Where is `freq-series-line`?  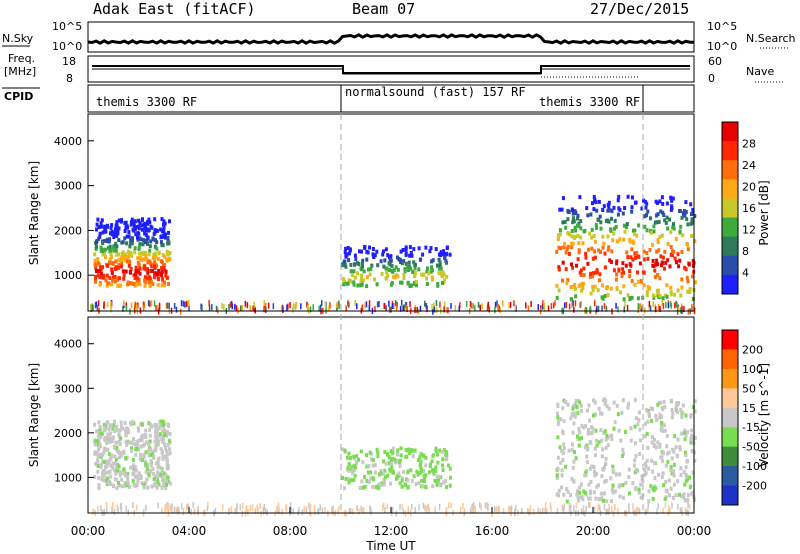 freq-series-line is located at coordinates (391, 69).